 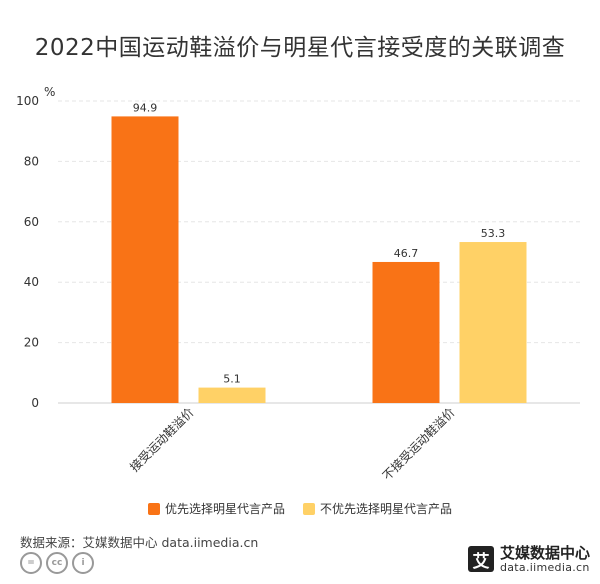 What do you see at coordinates (83, 563) in the screenshot?
I see `cc-by-icon: i` at bounding box center [83, 563].